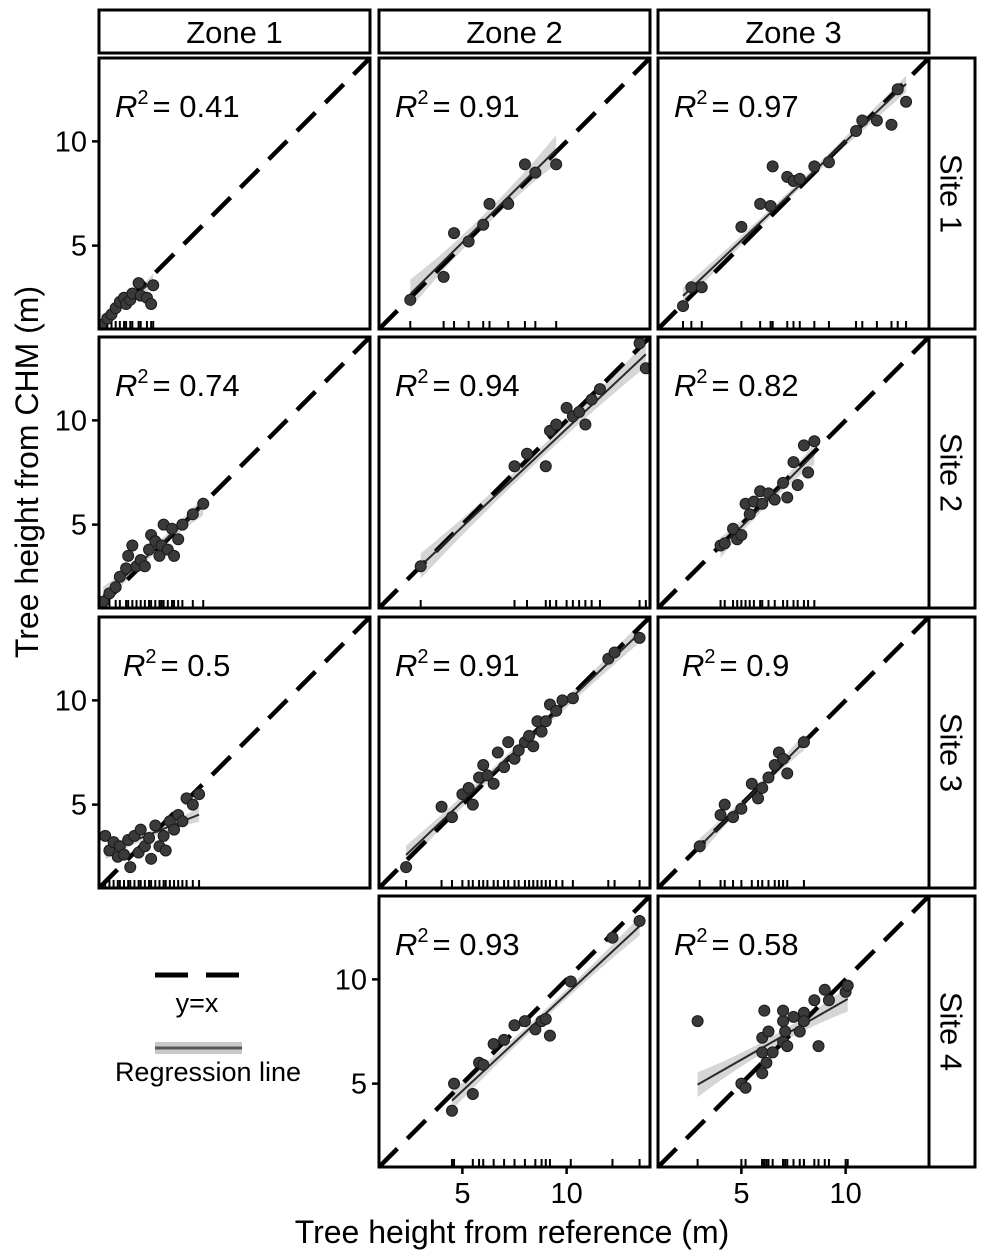  I want to click on r2-value: = 0.93, so click(476, 944).